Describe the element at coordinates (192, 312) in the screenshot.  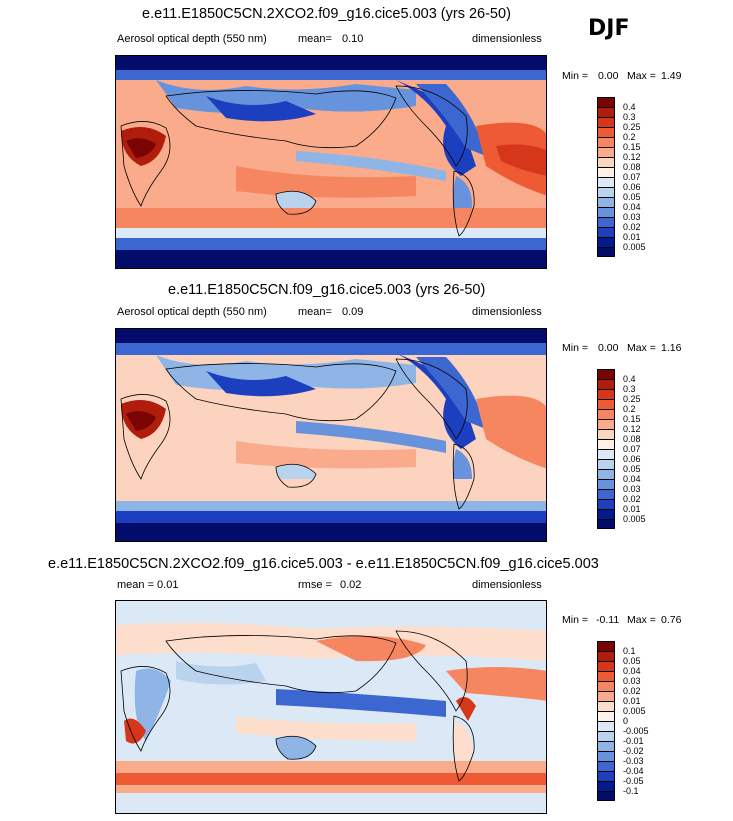
I see `panel2-variable-label: Aerosol optical depth (550 nm)` at that location.